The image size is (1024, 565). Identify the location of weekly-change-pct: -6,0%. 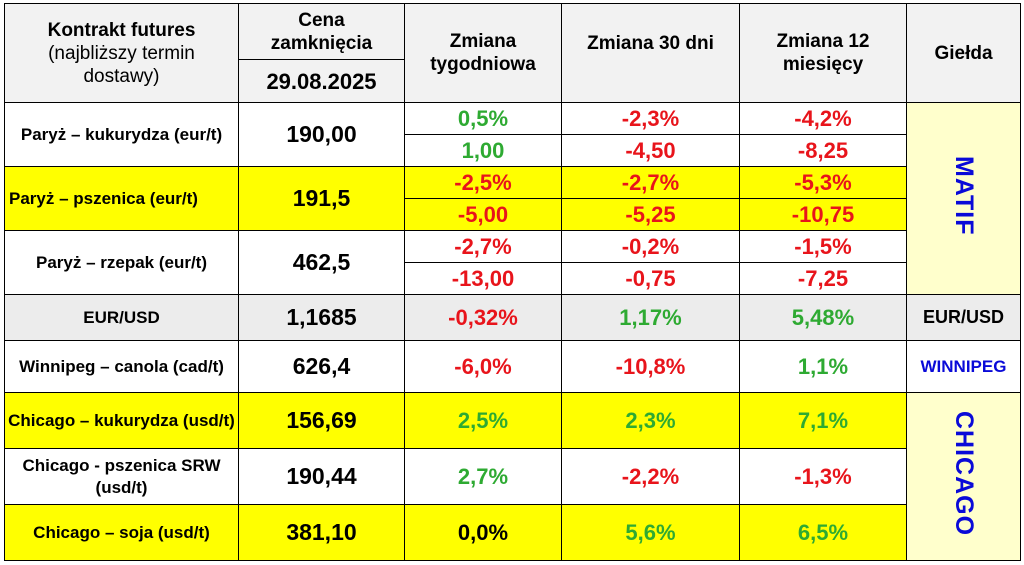
(483, 366).